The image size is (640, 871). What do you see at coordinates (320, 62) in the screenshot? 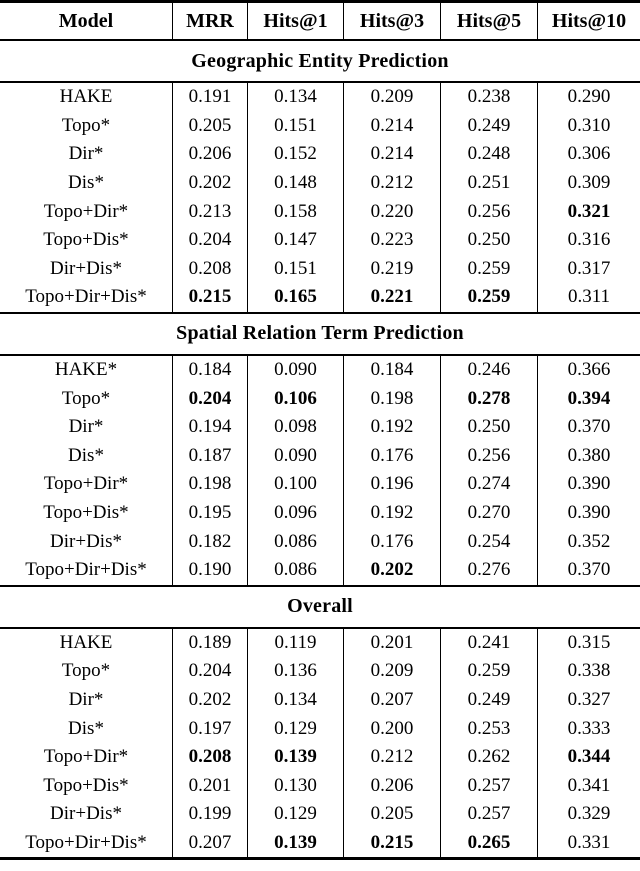
I see `section-title: Geographic Entity Prediction` at bounding box center [320, 62].